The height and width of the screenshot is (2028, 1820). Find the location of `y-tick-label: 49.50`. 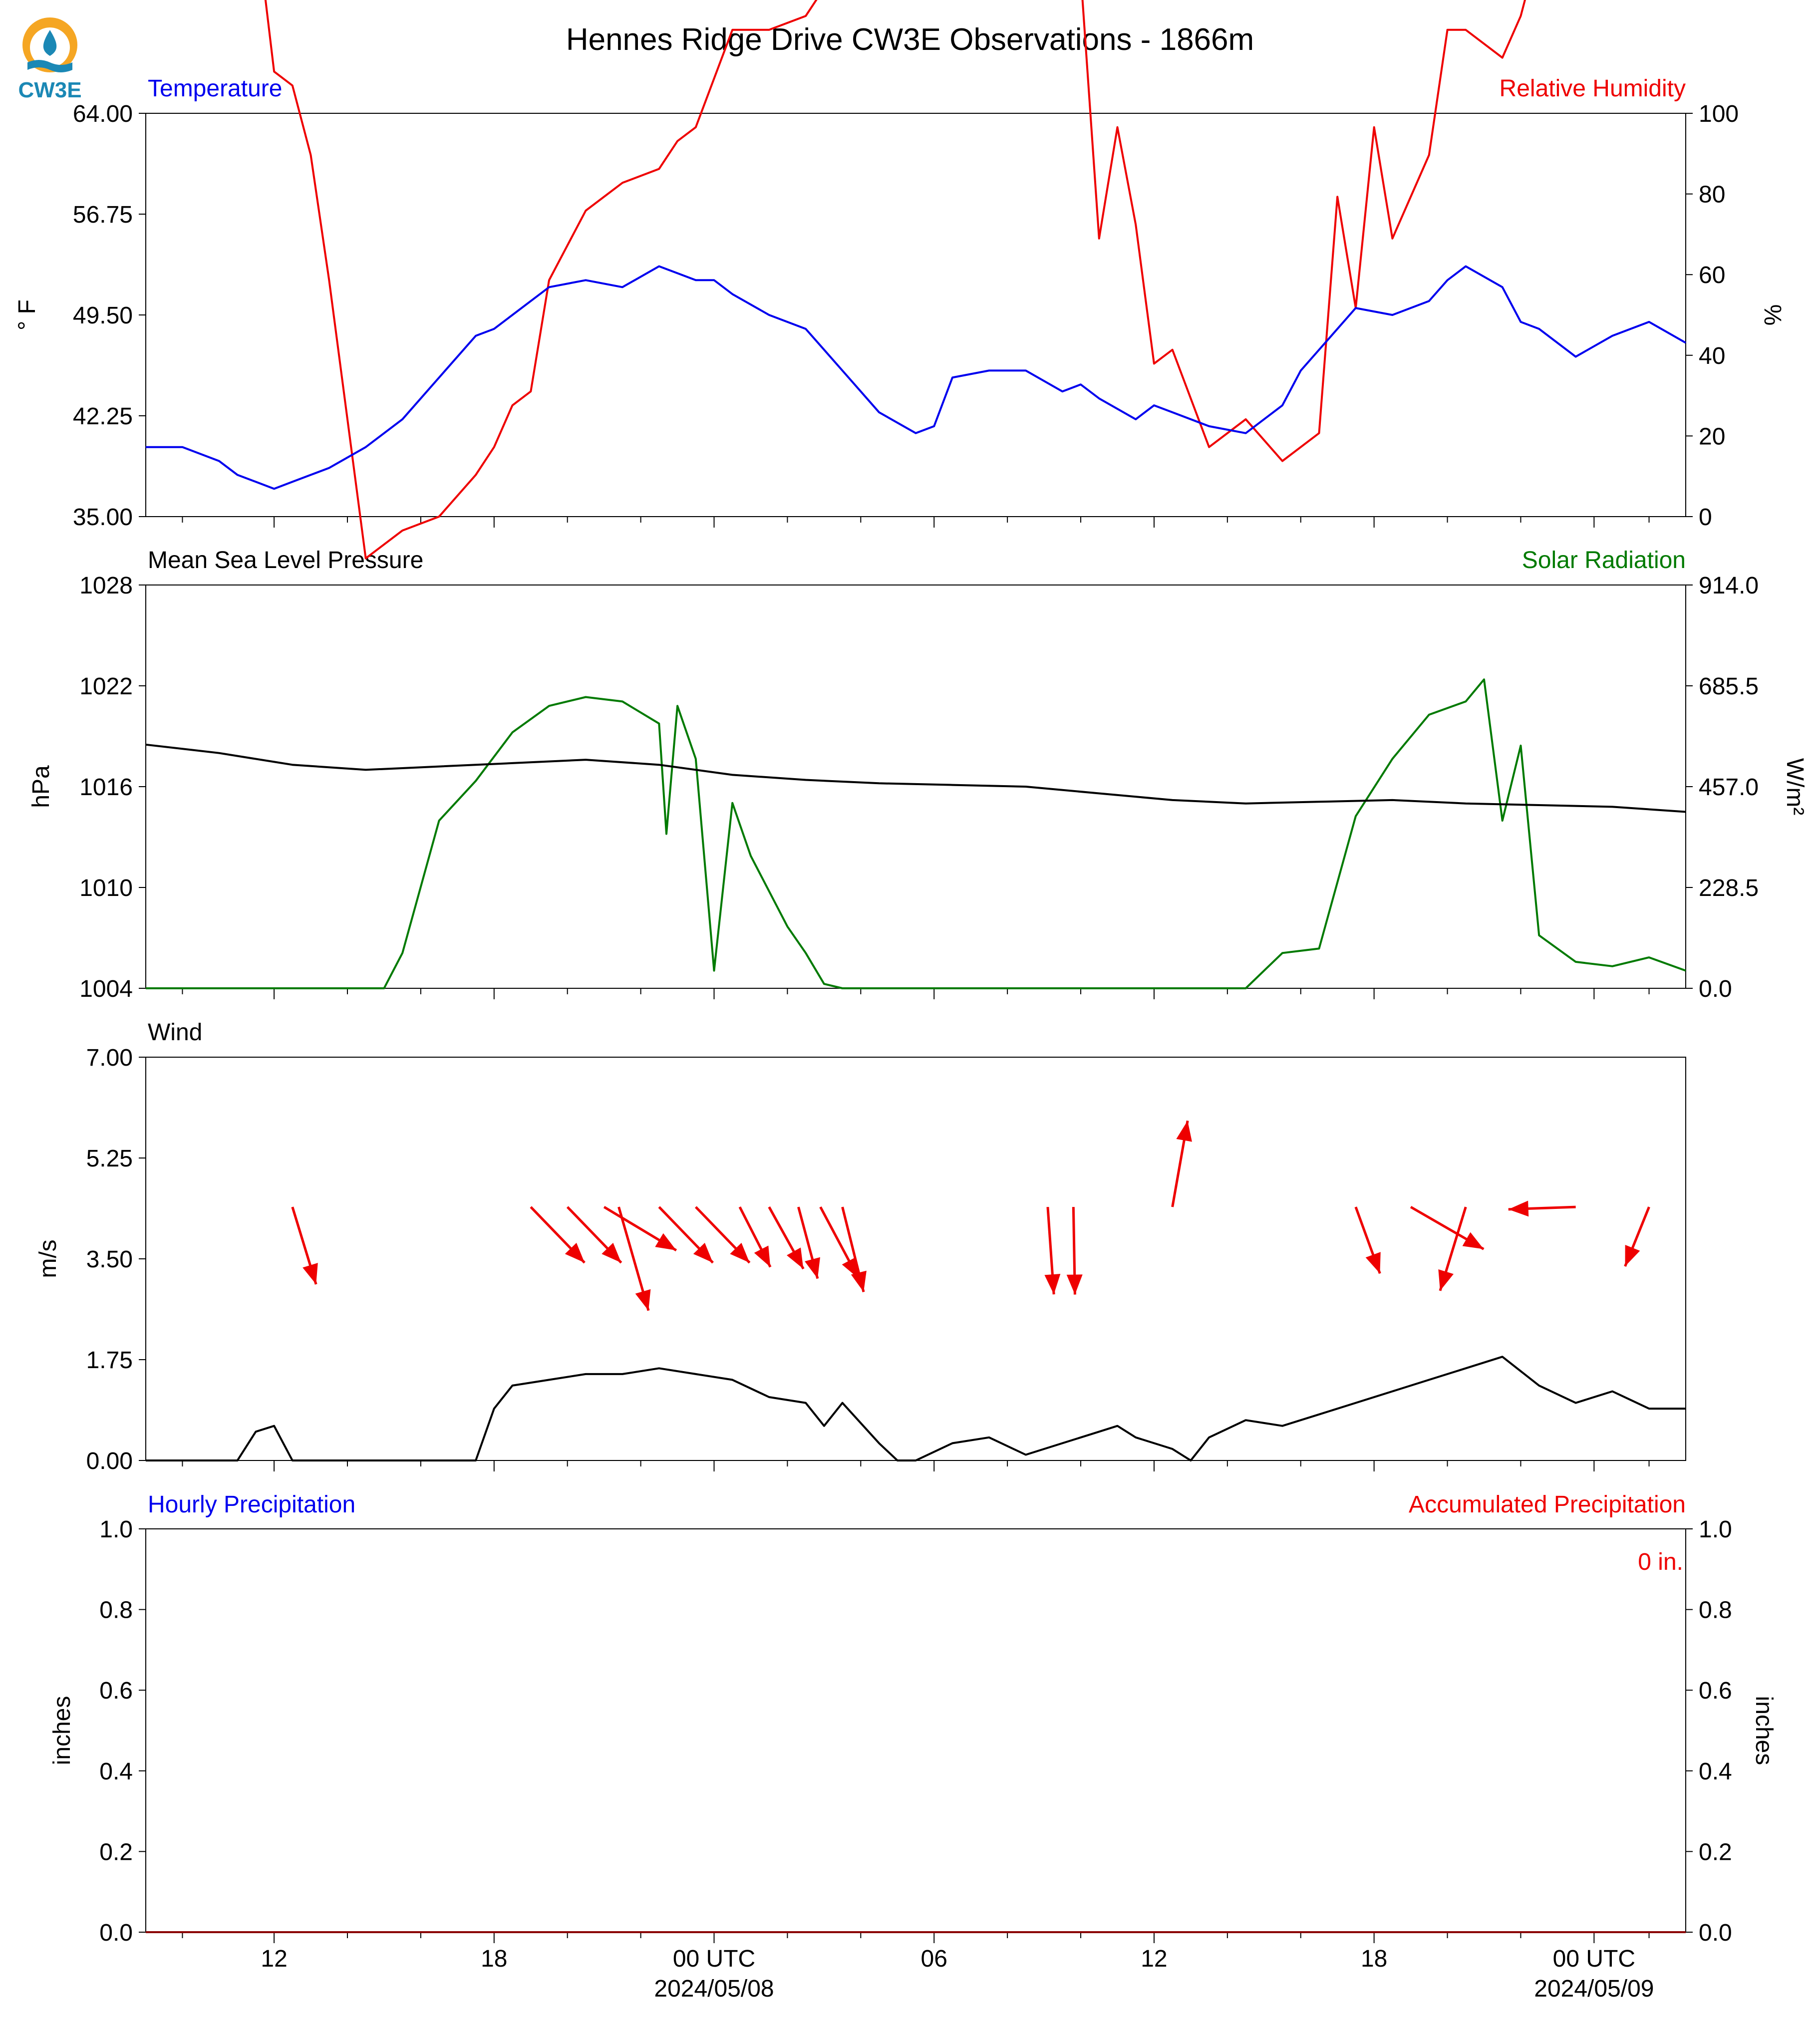

y-tick-label: 49.50 is located at coordinates (103, 315).